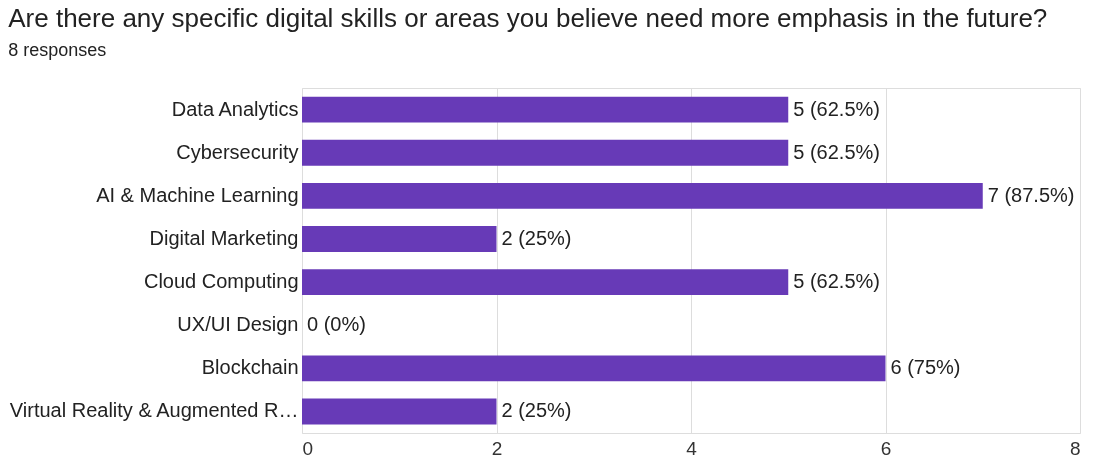  I want to click on y-tick-label: Cybersecurity, so click(237, 151).